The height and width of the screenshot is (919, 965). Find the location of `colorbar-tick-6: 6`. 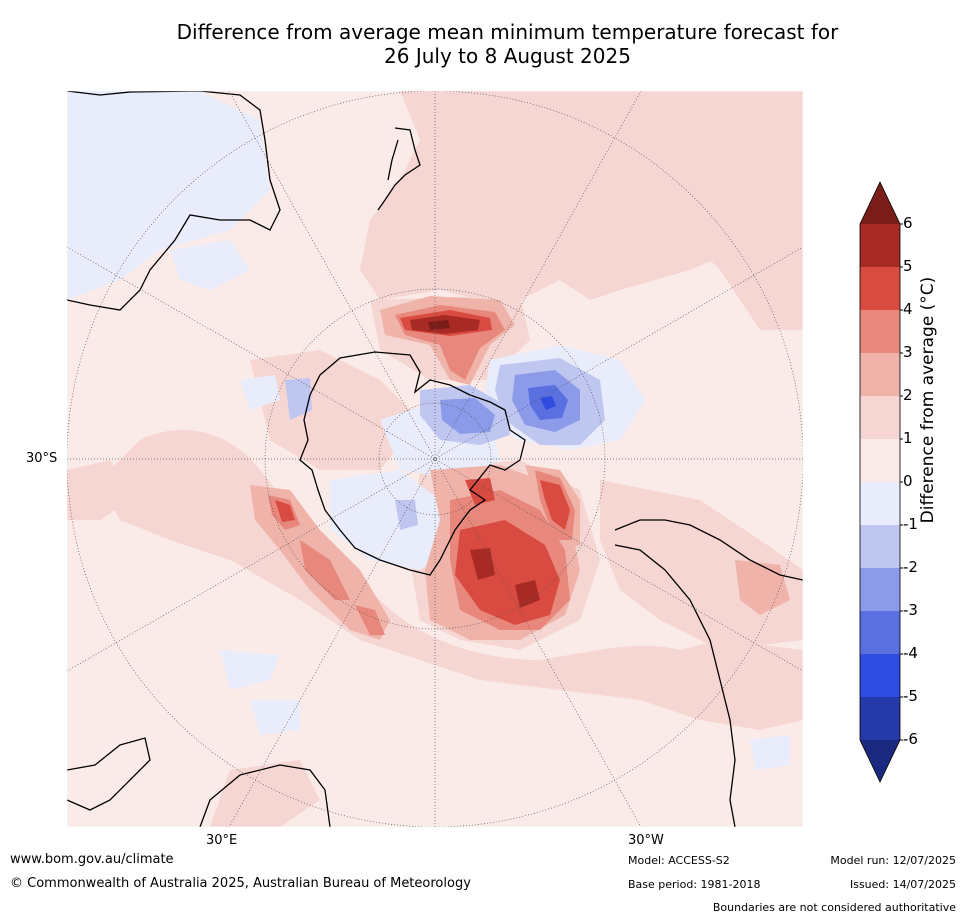

colorbar-tick-6: 6 is located at coordinates (908, 223).